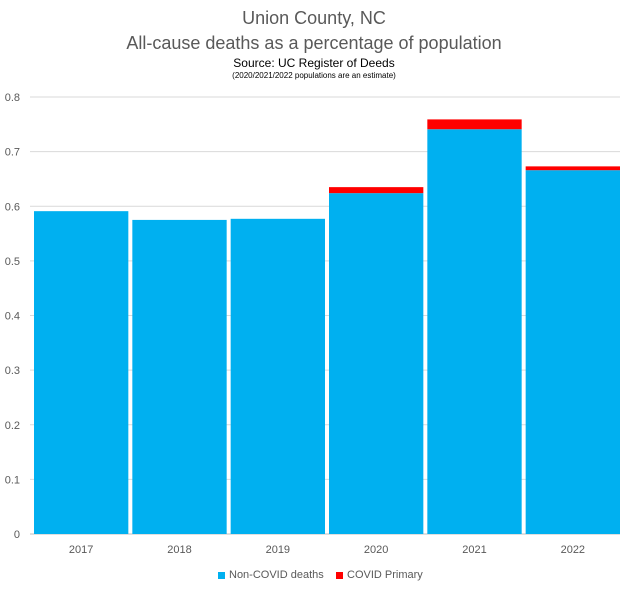 This screenshot has width=628, height=590. What do you see at coordinates (376, 550) in the screenshot?
I see `x-tick-label: 2020` at bounding box center [376, 550].